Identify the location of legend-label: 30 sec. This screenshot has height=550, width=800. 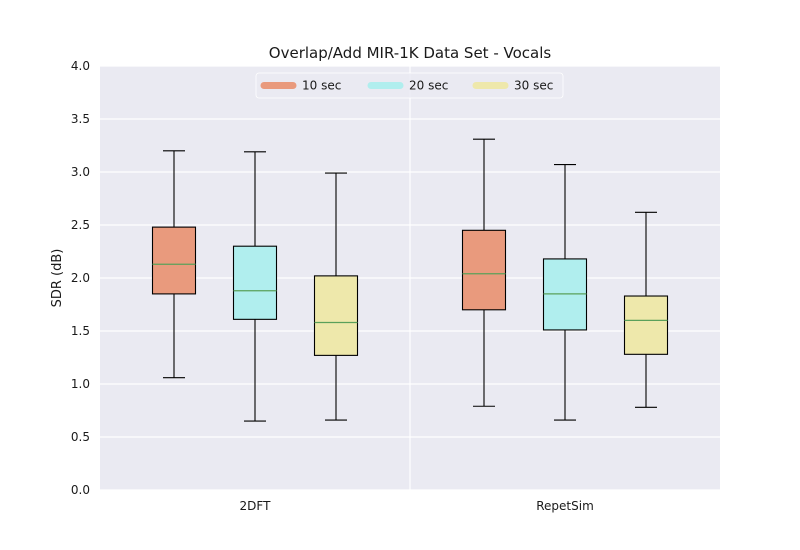
(533, 86).